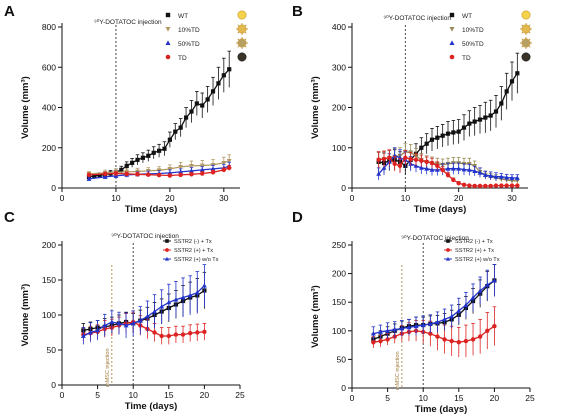  What do you see at coordinates (159, 171) in the screenshot?
I see `series-td` at bounding box center [159, 171].